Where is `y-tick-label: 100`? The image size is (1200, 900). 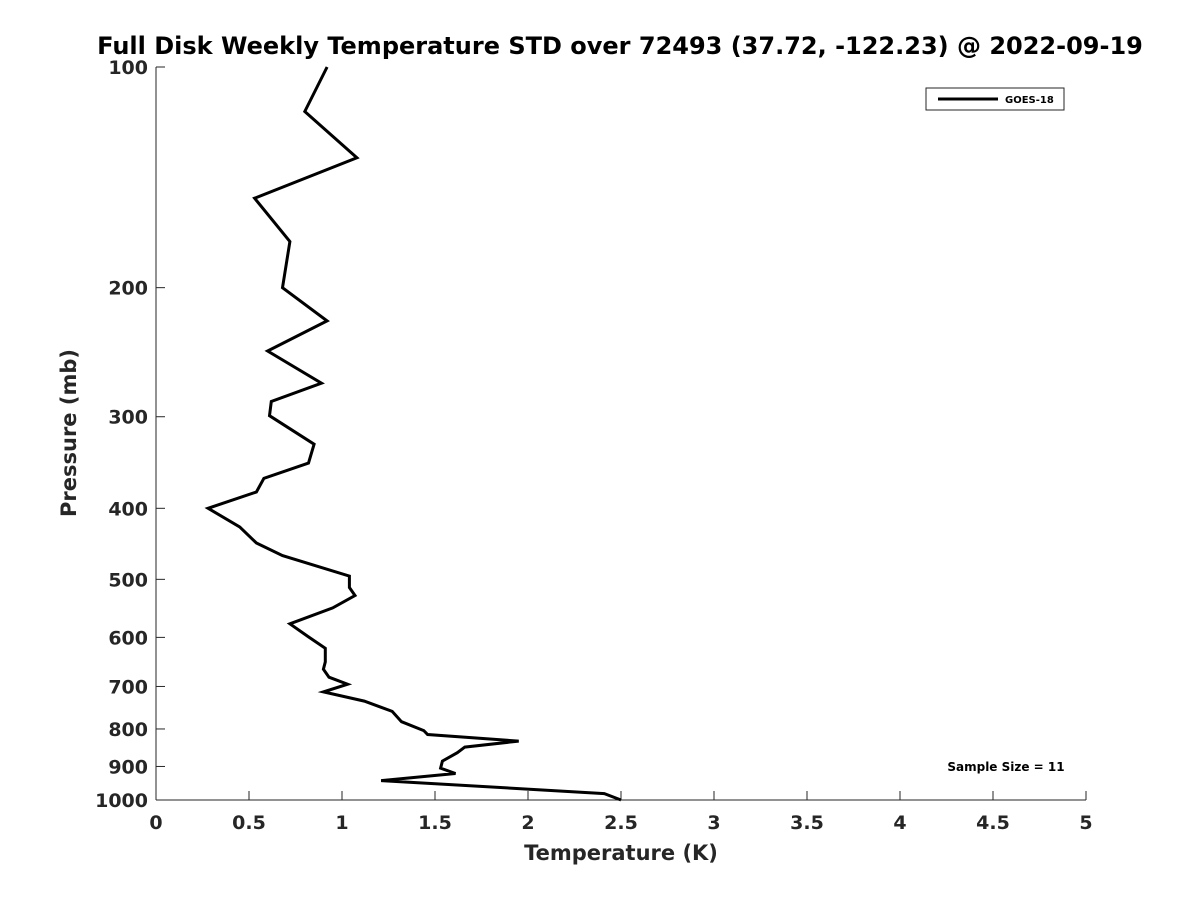 y-tick-label: 100 is located at coordinates (128, 68).